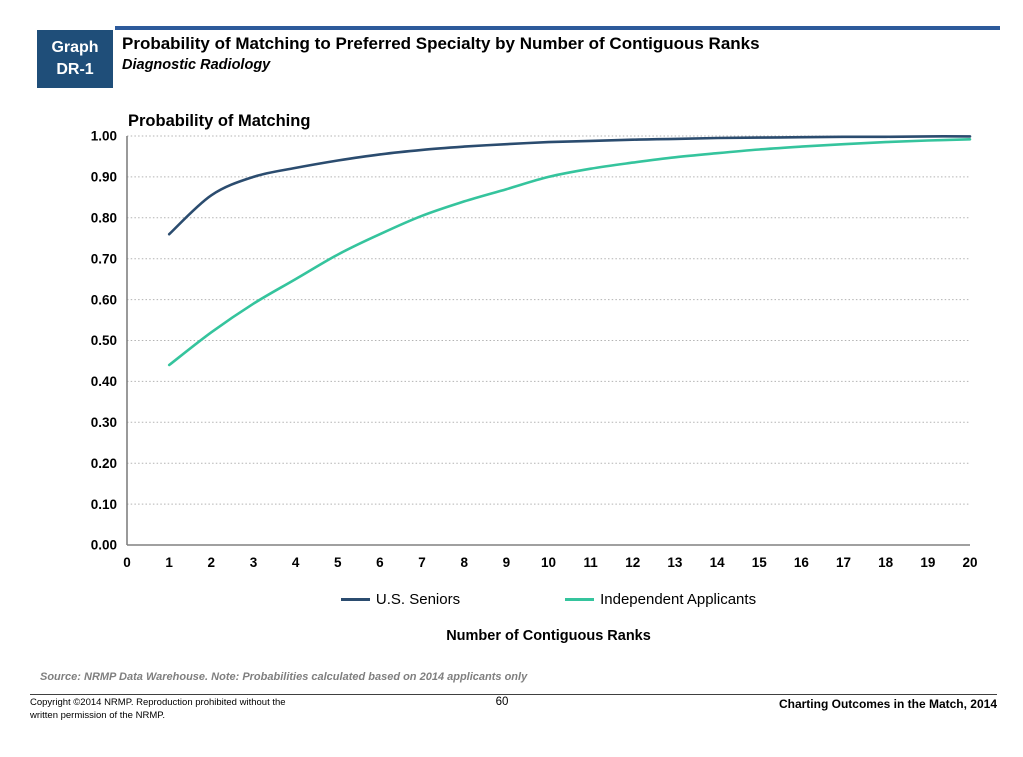 The image size is (1023, 757). What do you see at coordinates (104, 177) in the screenshot?
I see `y-tick-label: 0.90` at bounding box center [104, 177].